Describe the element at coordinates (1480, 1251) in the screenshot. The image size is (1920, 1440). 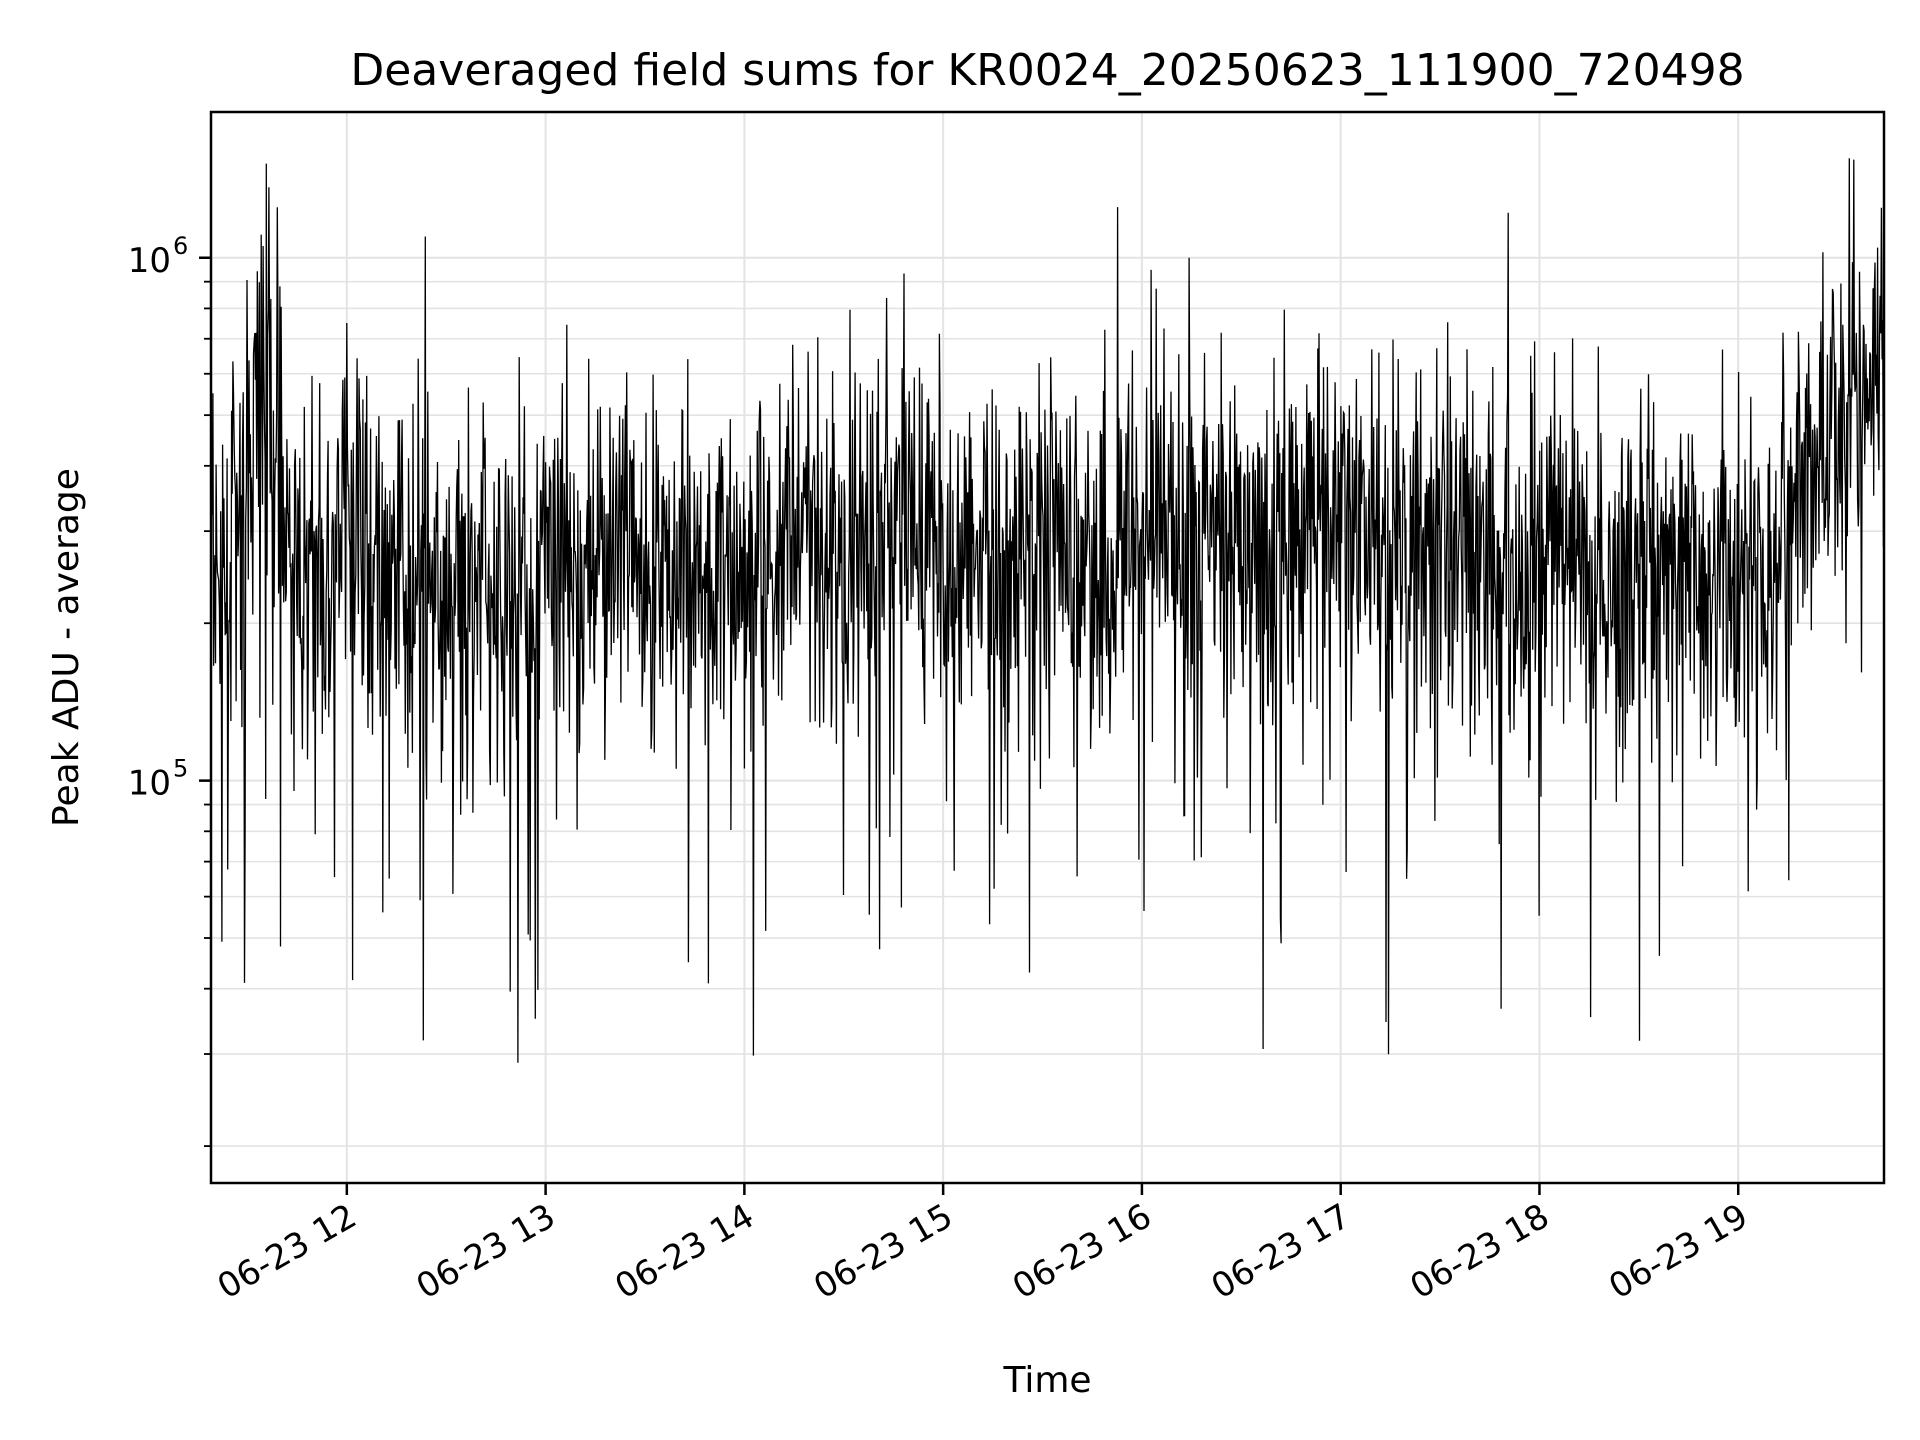
I see `x-tick-label: 06-23 18` at that location.